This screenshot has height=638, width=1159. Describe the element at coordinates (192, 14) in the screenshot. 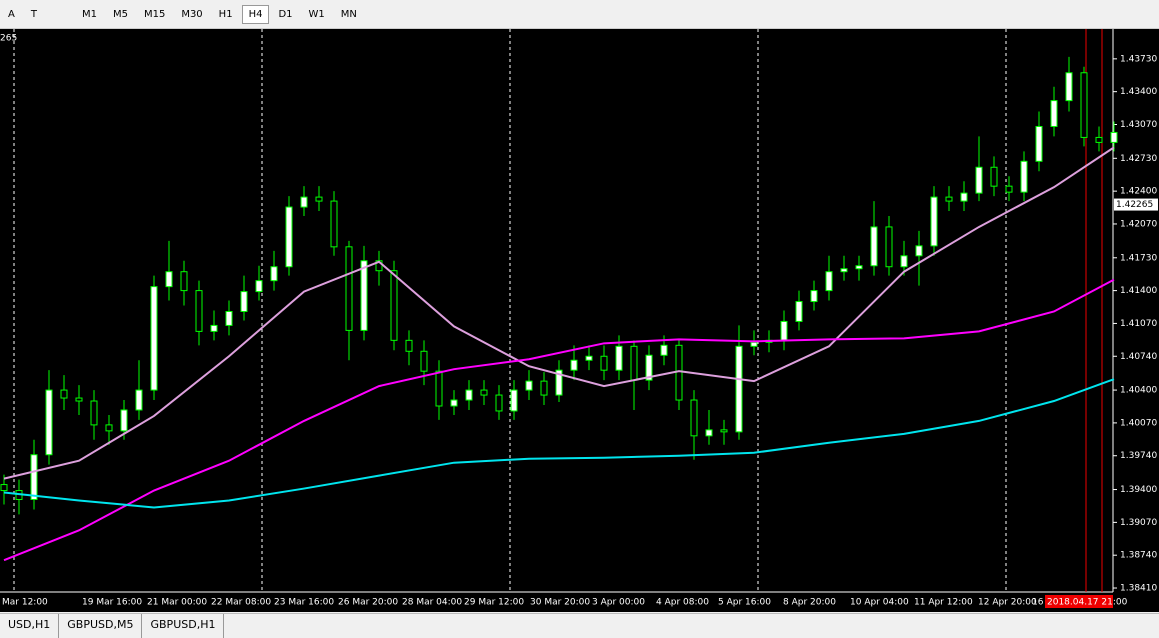

I see `timeframe-button: M30` at that location.